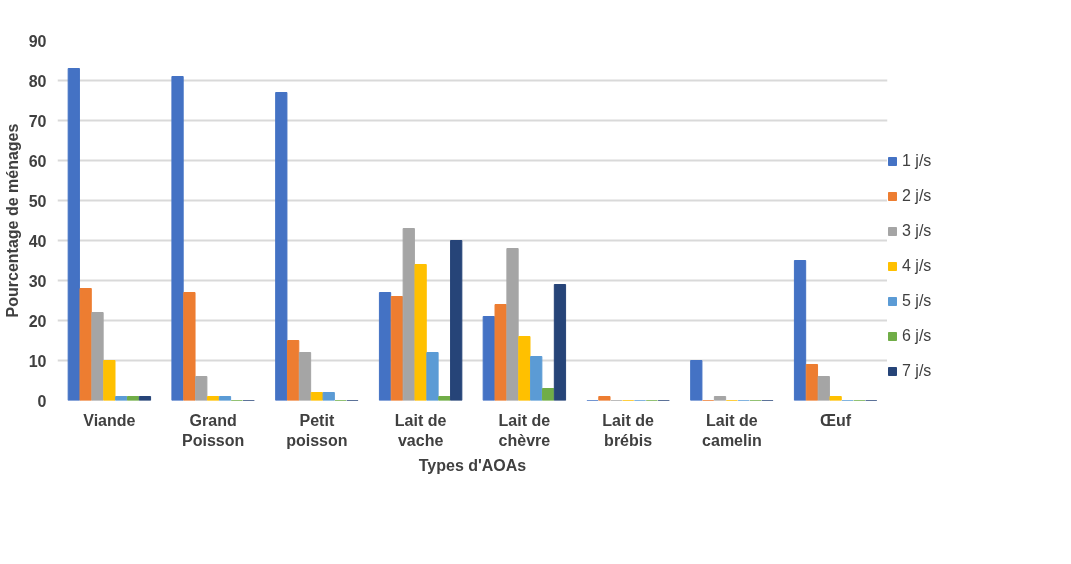 This screenshot has width=1071, height=564. I want to click on y-tick-label: 80, so click(37, 81).